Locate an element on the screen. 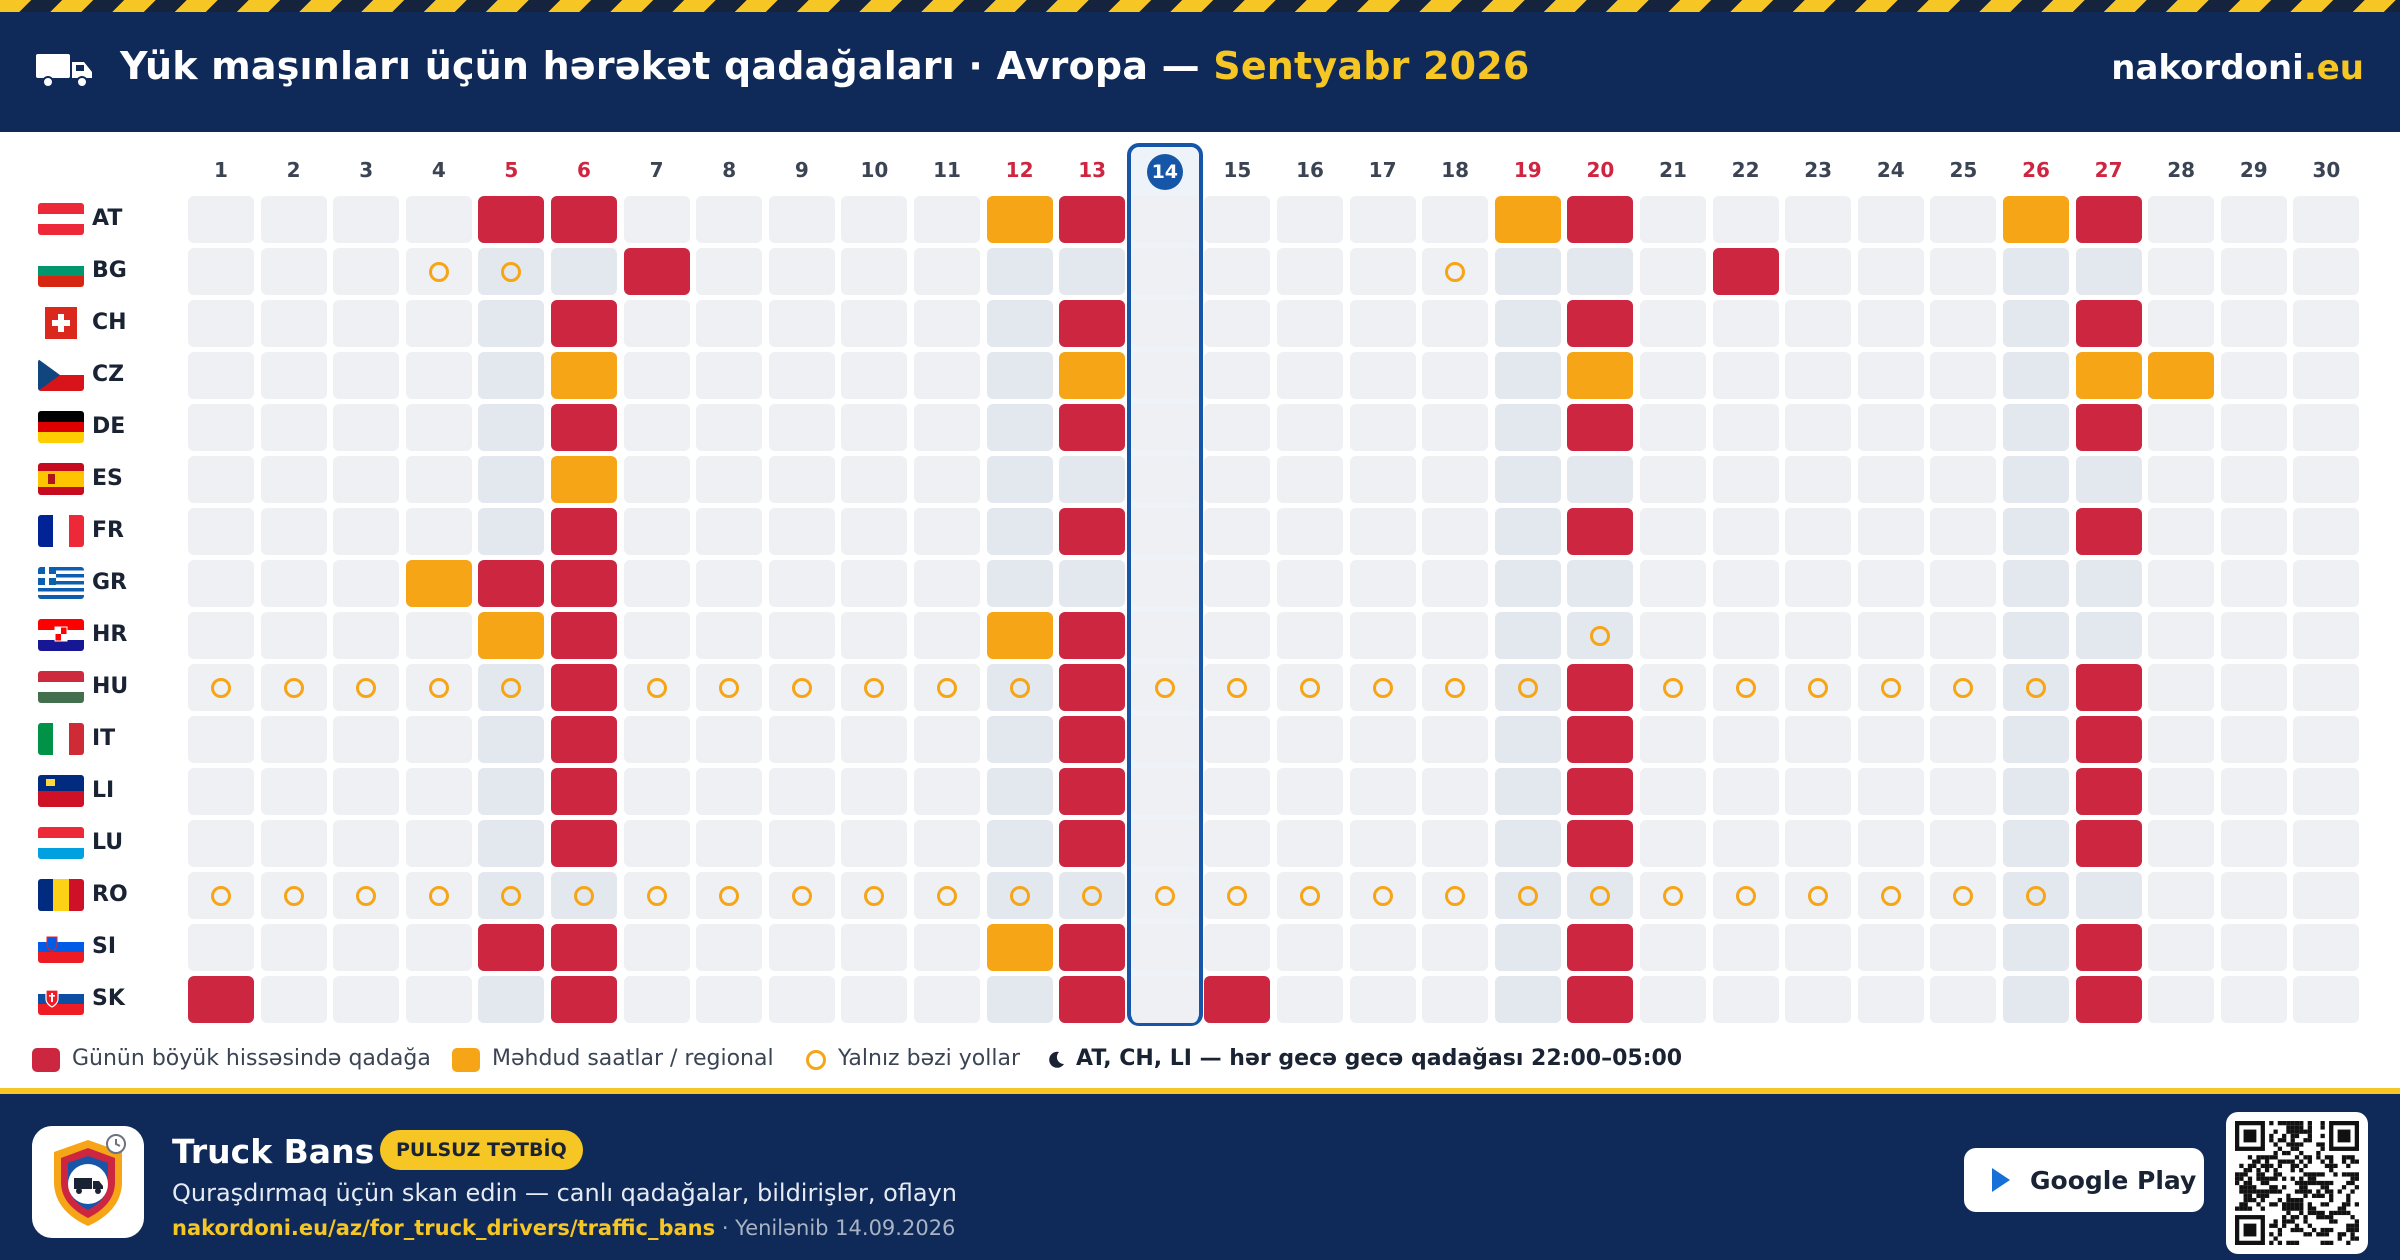 The image size is (2400, 1260). qr-code is located at coordinates (2297, 1183).